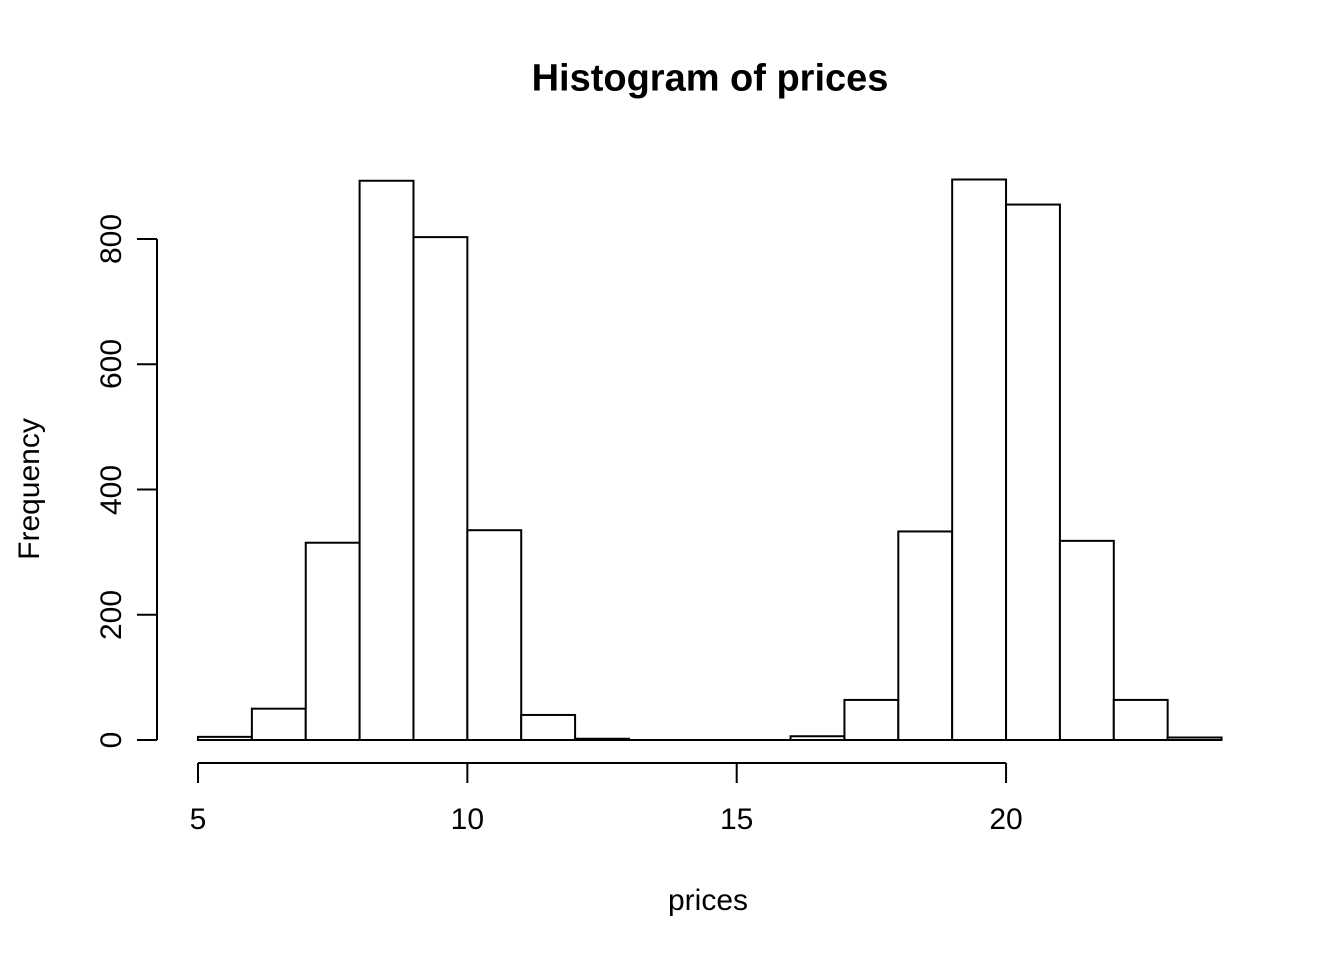  I want to click on x-axis-label: prices, so click(708, 900).